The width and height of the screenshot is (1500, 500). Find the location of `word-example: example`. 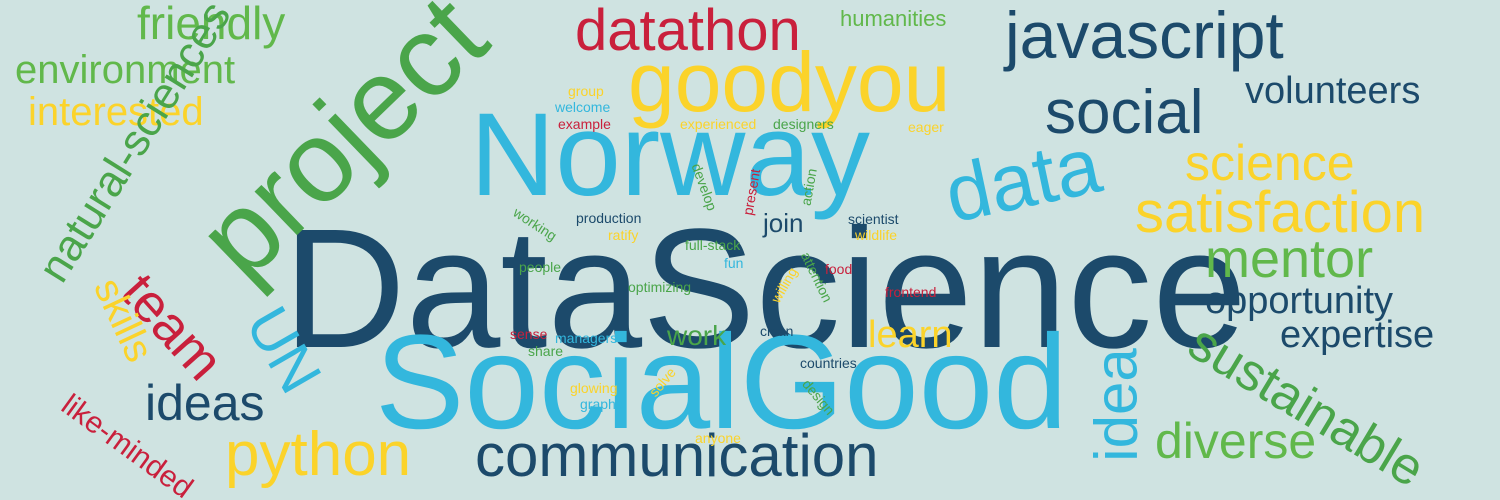

word-example: example is located at coordinates (584, 124).